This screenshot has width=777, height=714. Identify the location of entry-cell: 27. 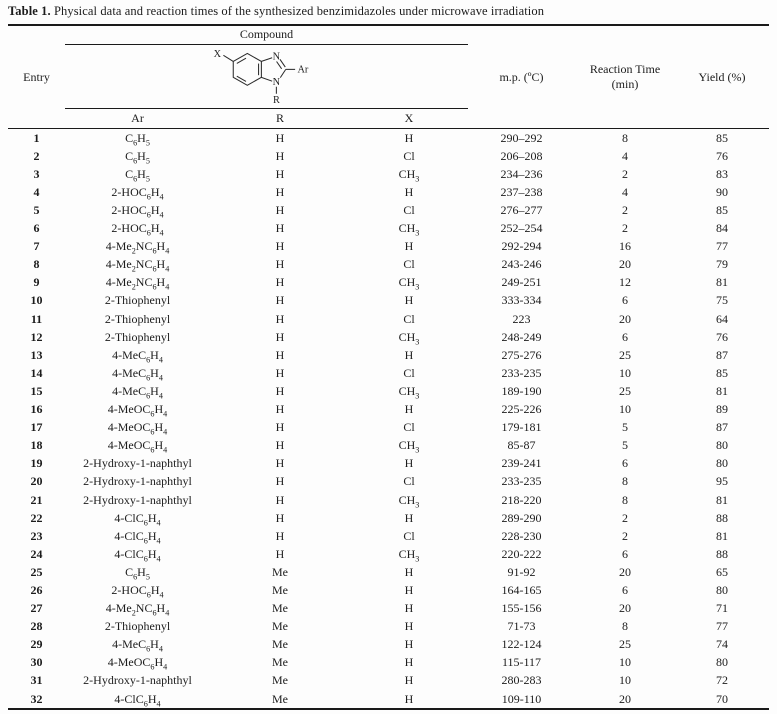
(36, 608).